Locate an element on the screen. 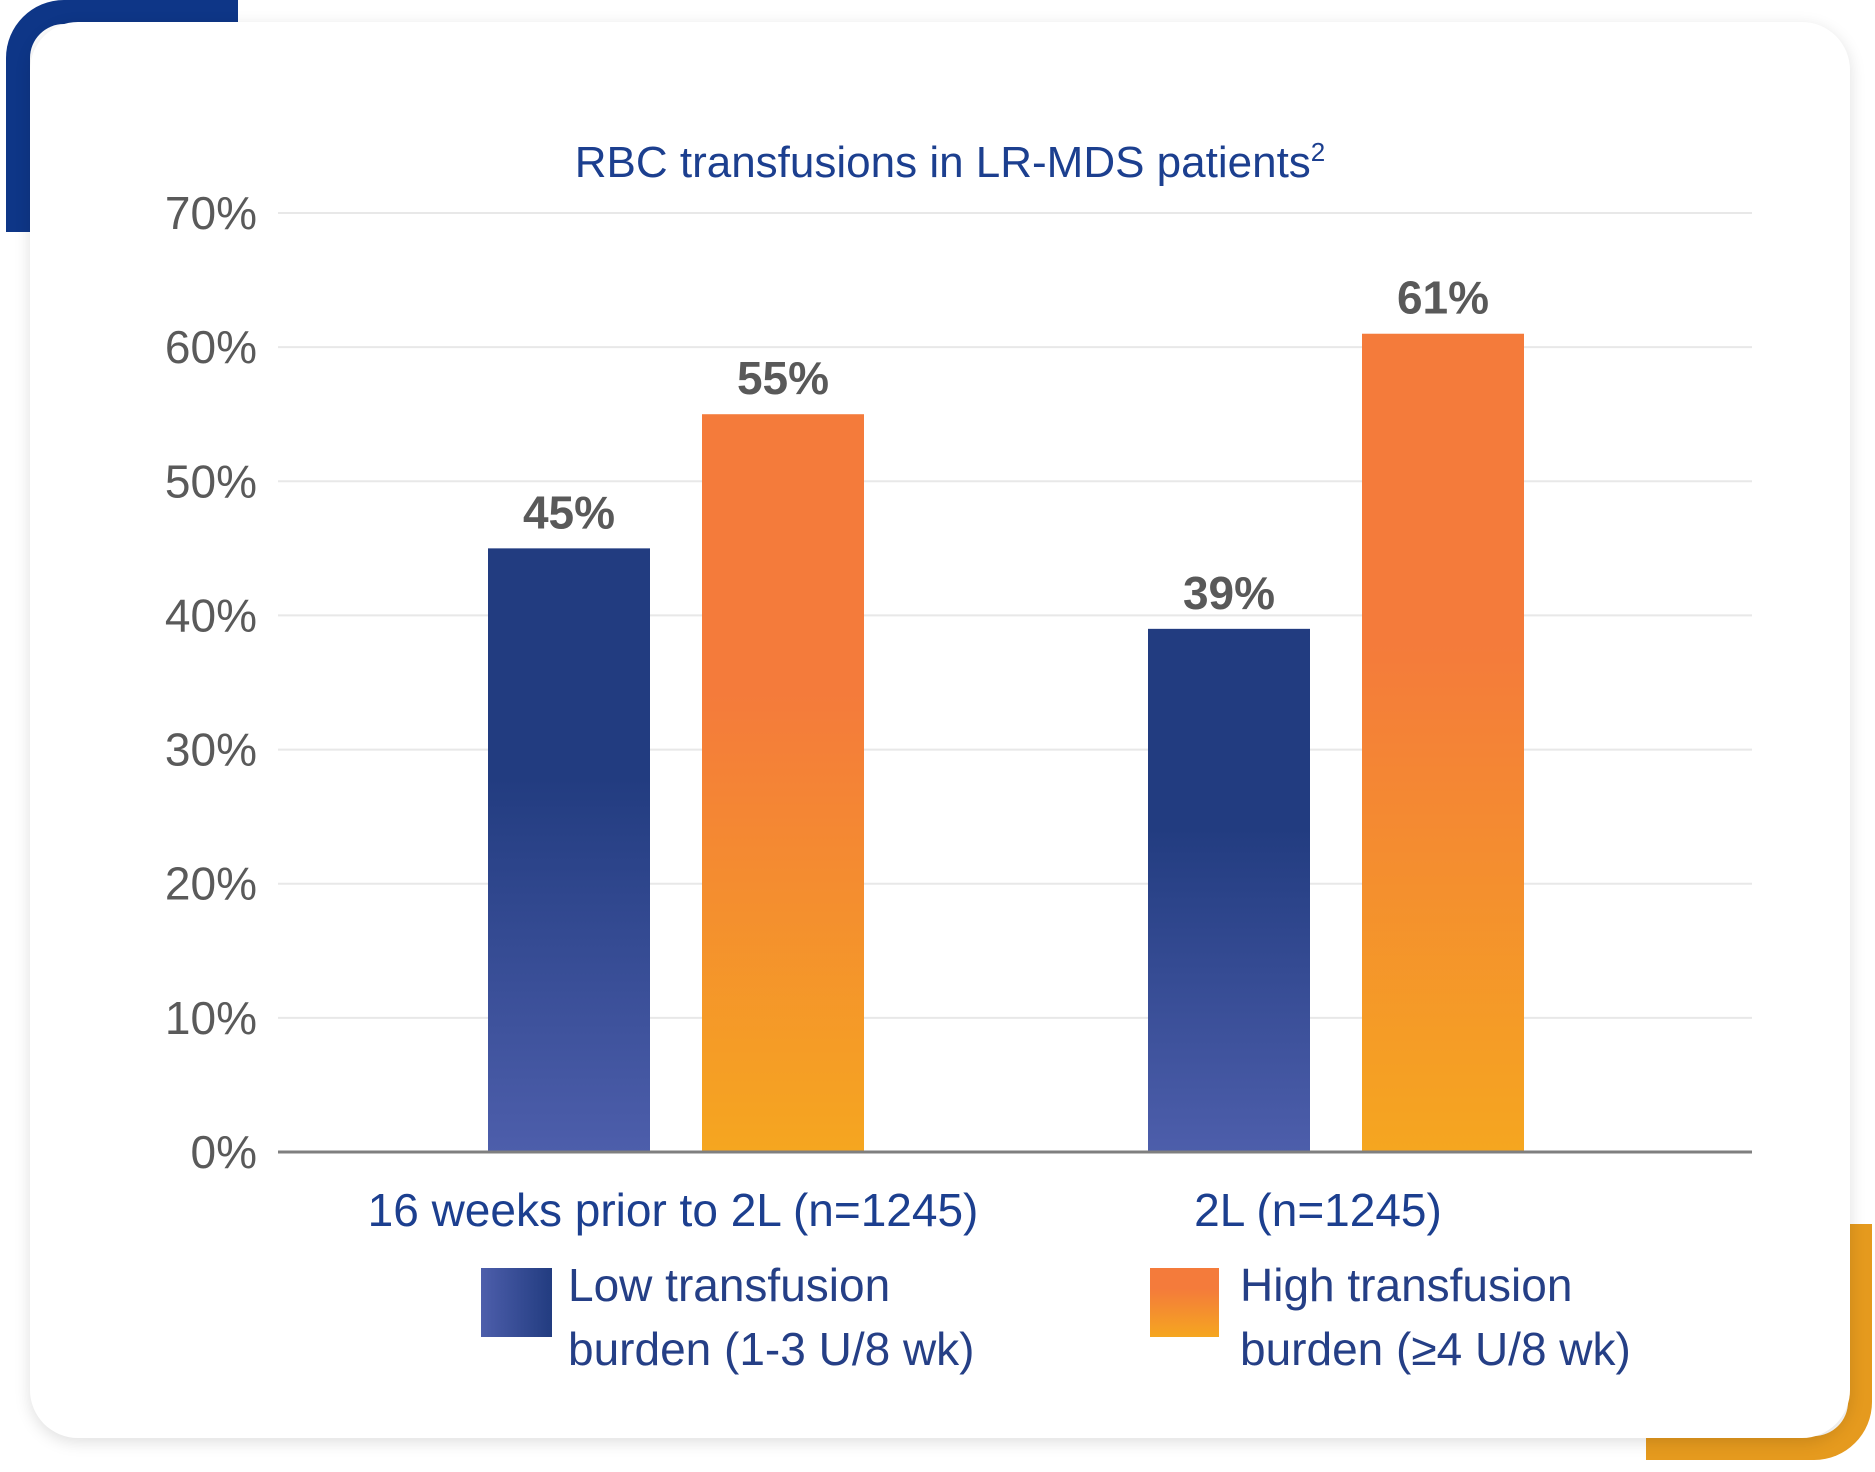 The height and width of the screenshot is (1472, 1875). category-label-0: 16 weeks prior to 2L (n=1245) is located at coordinates (673, 1210).